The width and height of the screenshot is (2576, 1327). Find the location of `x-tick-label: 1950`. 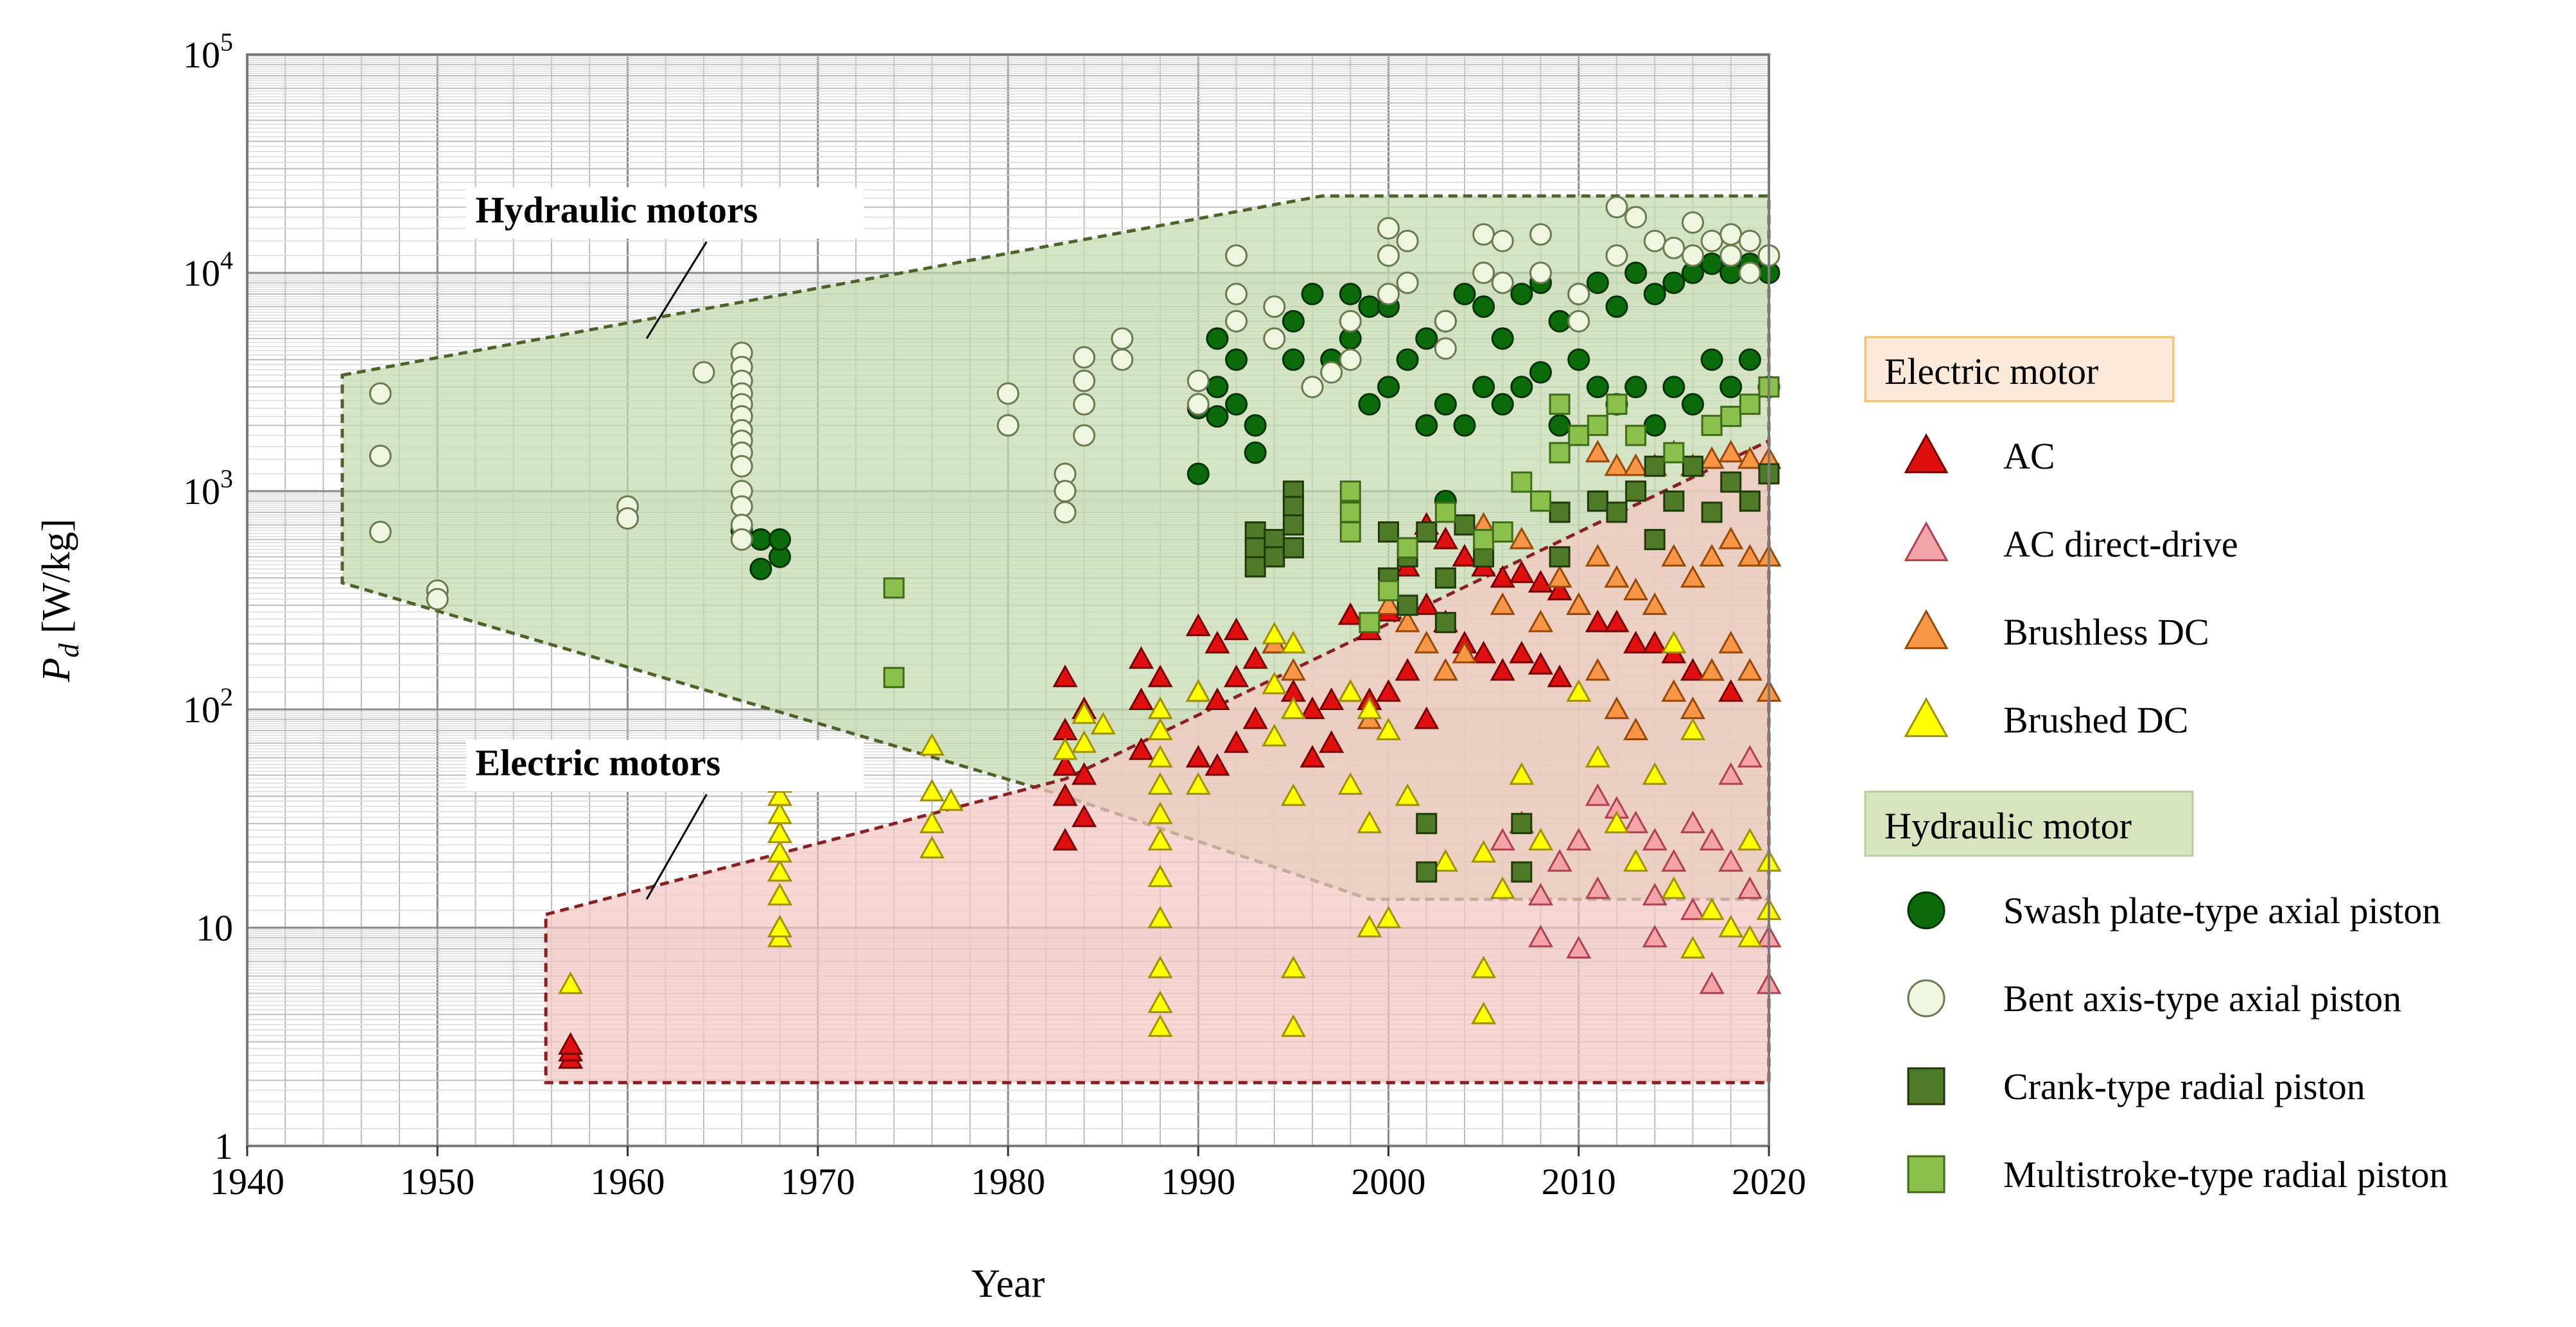

x-tick-label: 1950 is located at coordinates (437, 1181).